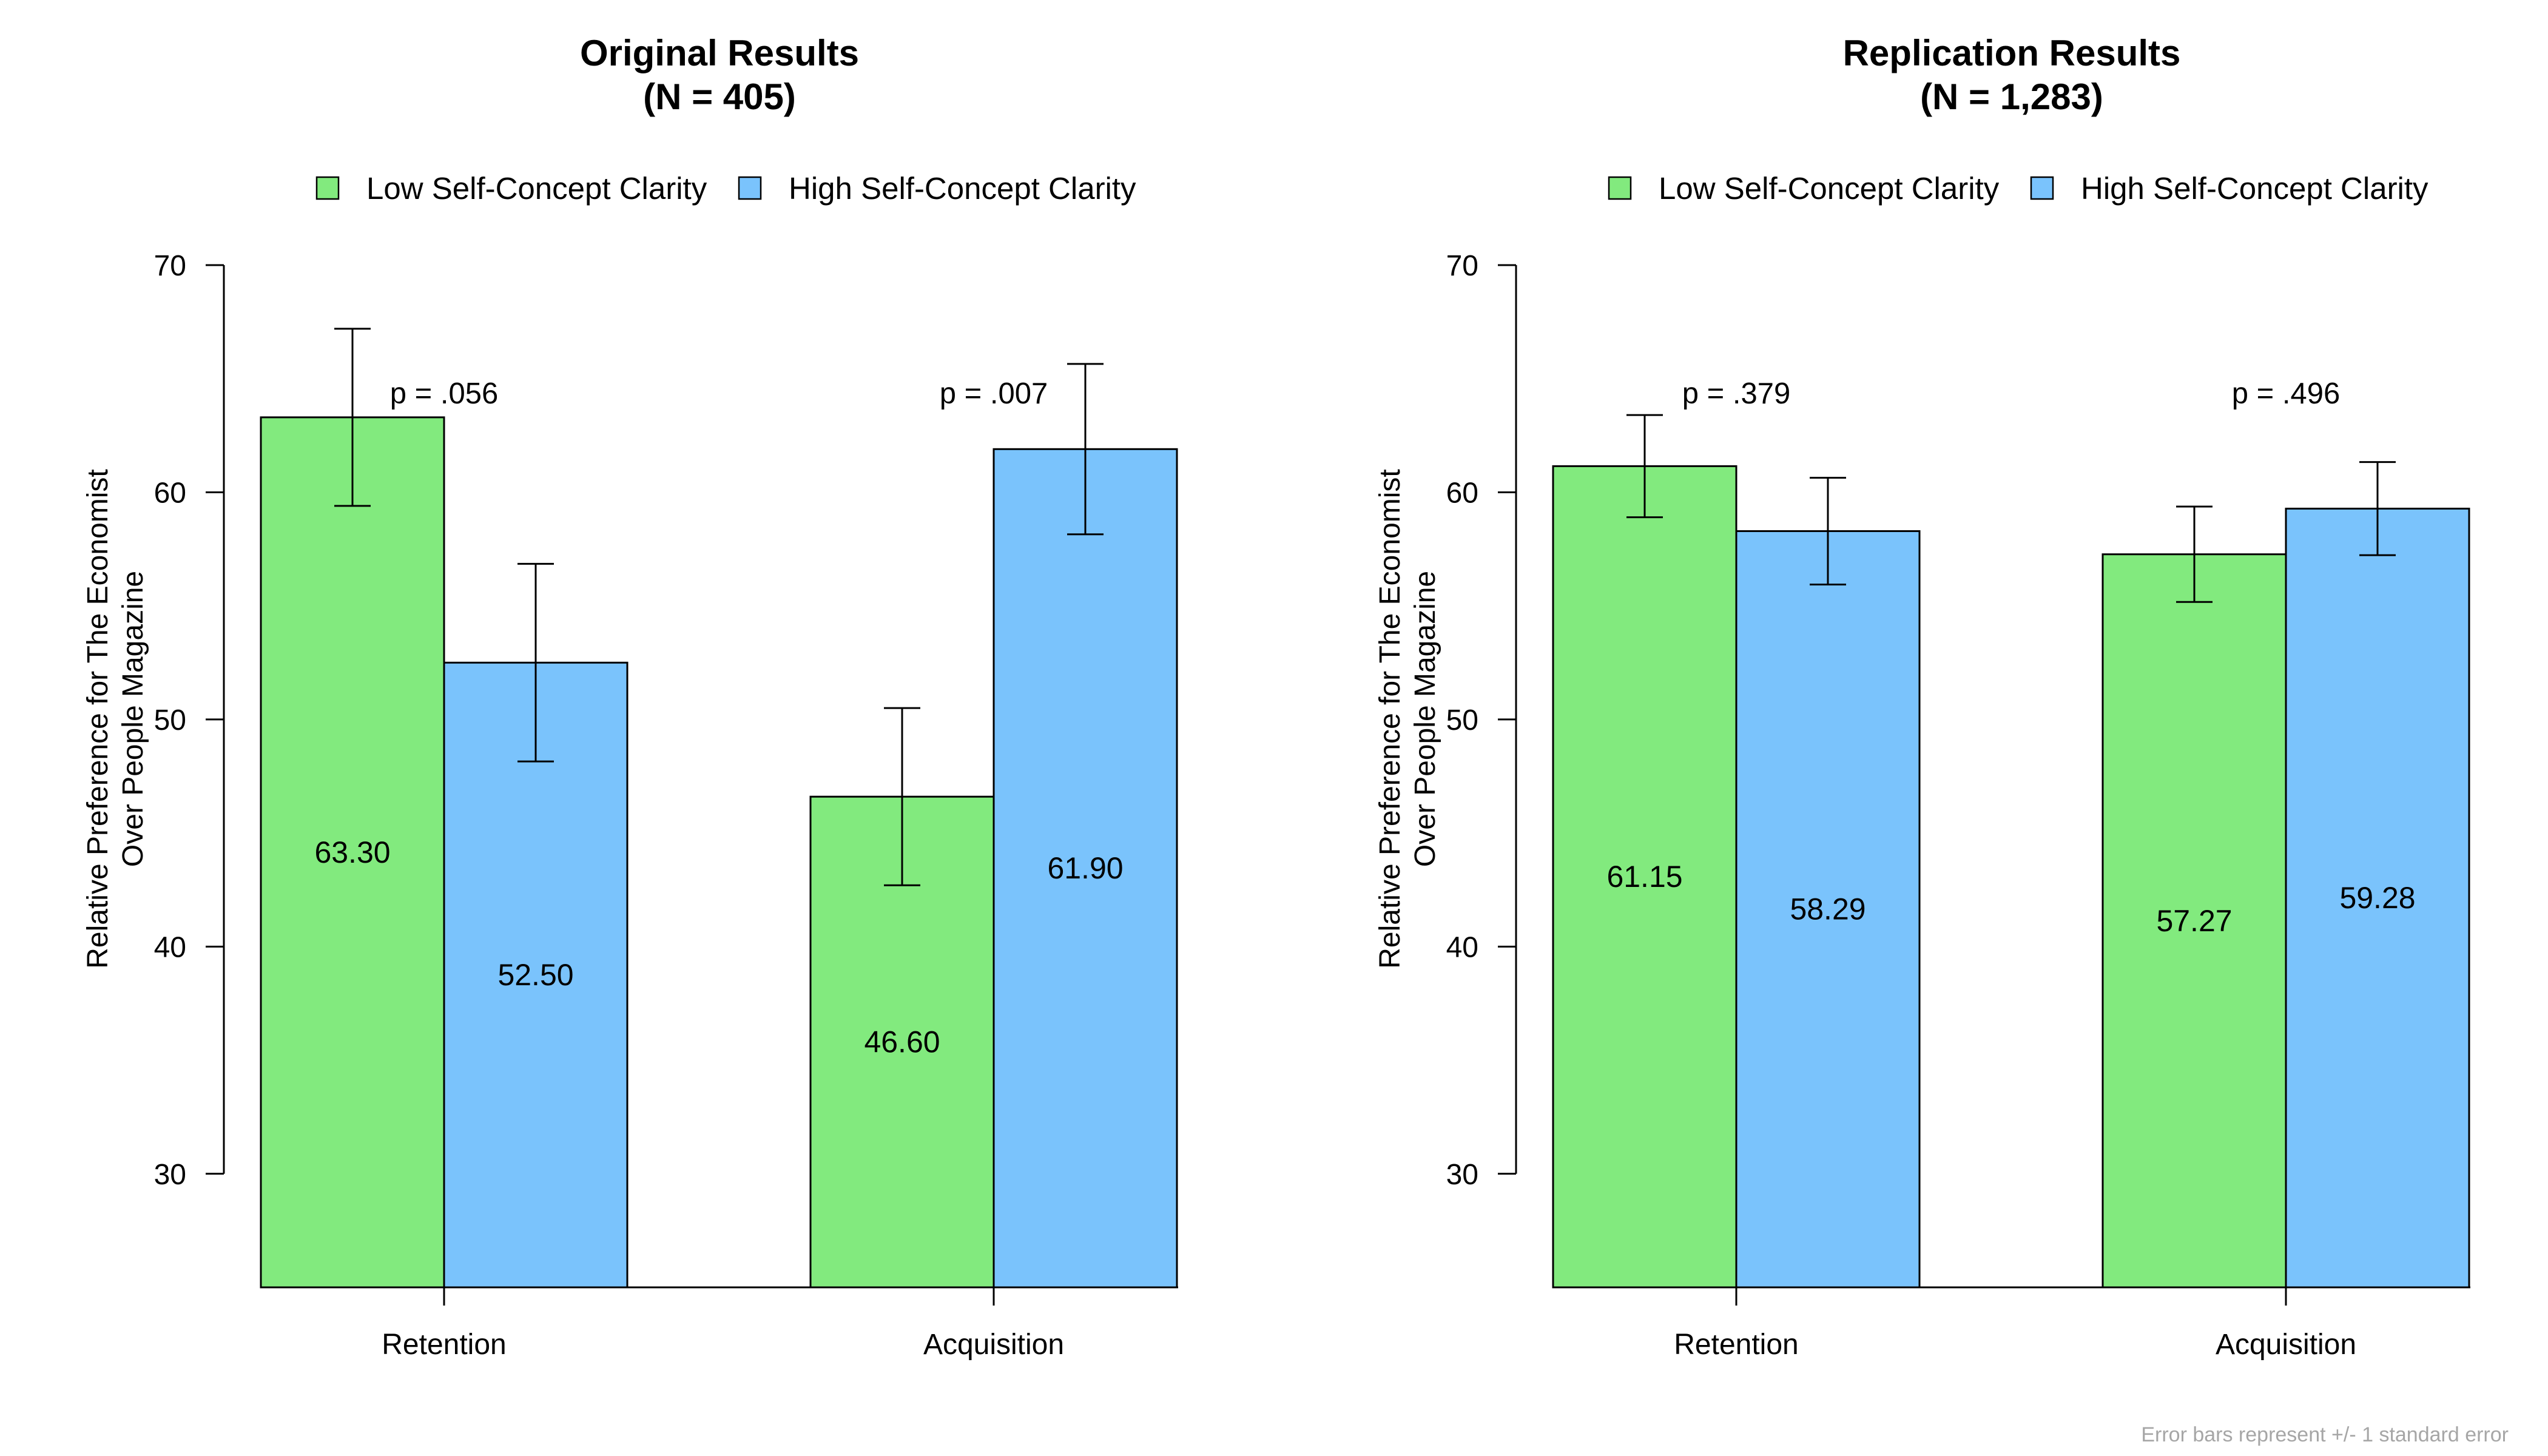 The image size is (2548, 1456). Describe the element at coordinates (2012, 53) in the screenshot. I see `chart-title: Replication Results` at that location.